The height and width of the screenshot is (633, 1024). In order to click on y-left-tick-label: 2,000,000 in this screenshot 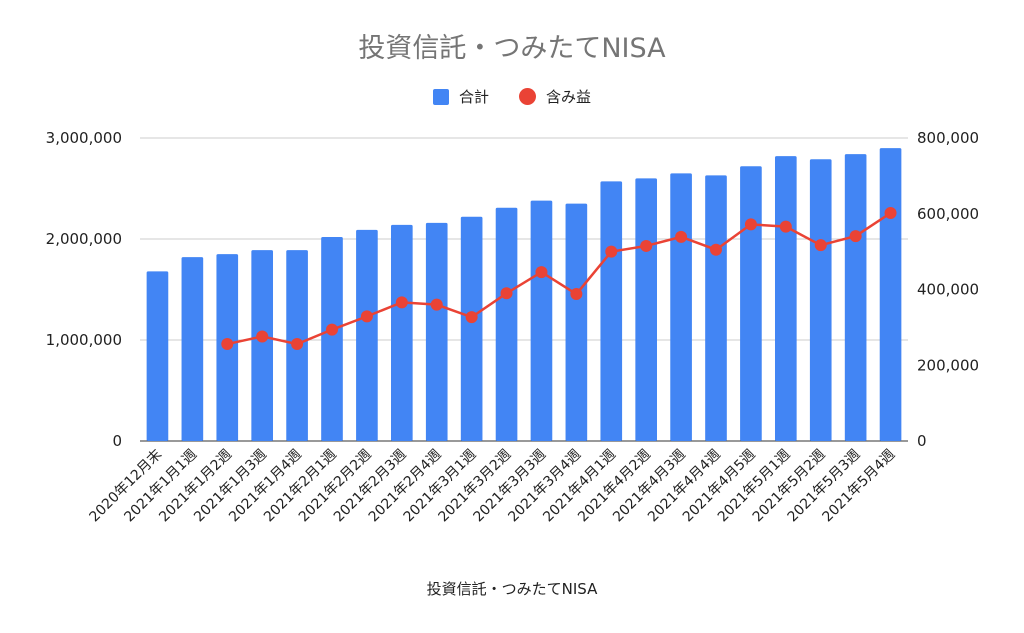, I will do `click(84, 239)`.